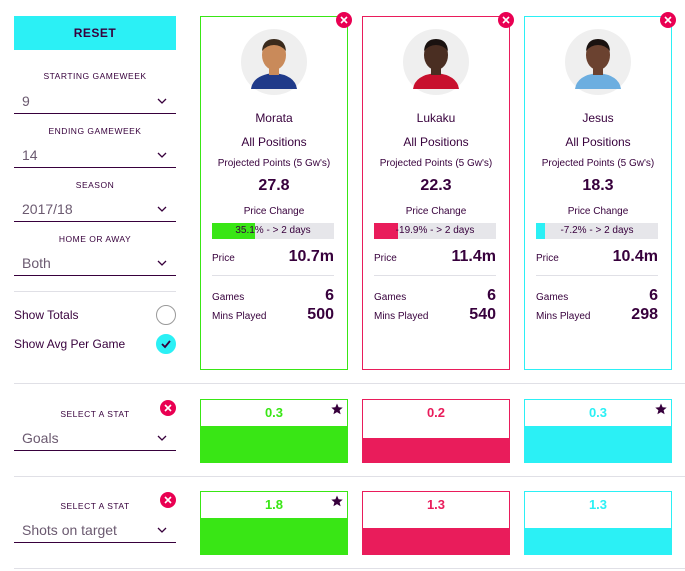  What do you see at coordinates (95, 438) in the screenshot?
I see `stat-select: Goals` at bounding box center [95, 438].